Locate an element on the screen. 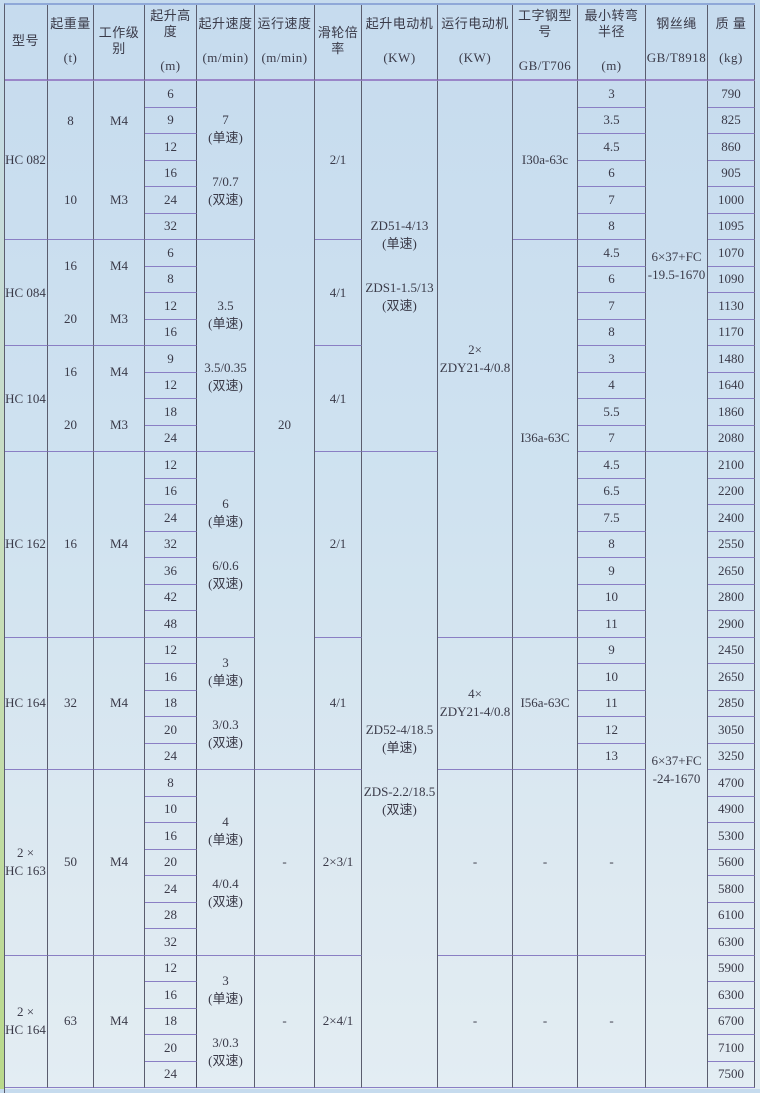  lift-height-cell: 20 is located at coordinates (171, 730).